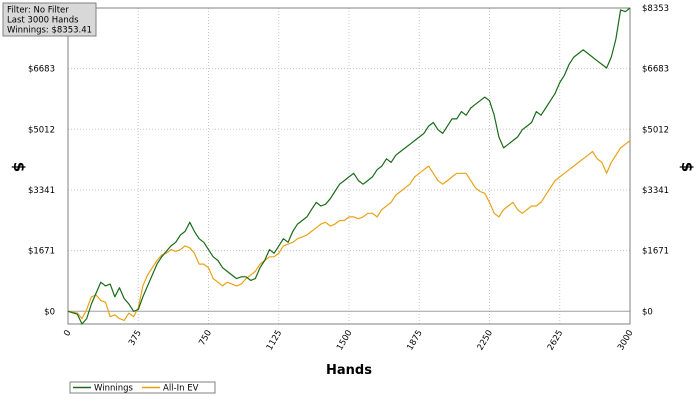 This screenshot has width=700, height=409. Describe the element at coordinates (113, 389) in the screenshot. I see `legend-label-winnings: Winnings` at that location.